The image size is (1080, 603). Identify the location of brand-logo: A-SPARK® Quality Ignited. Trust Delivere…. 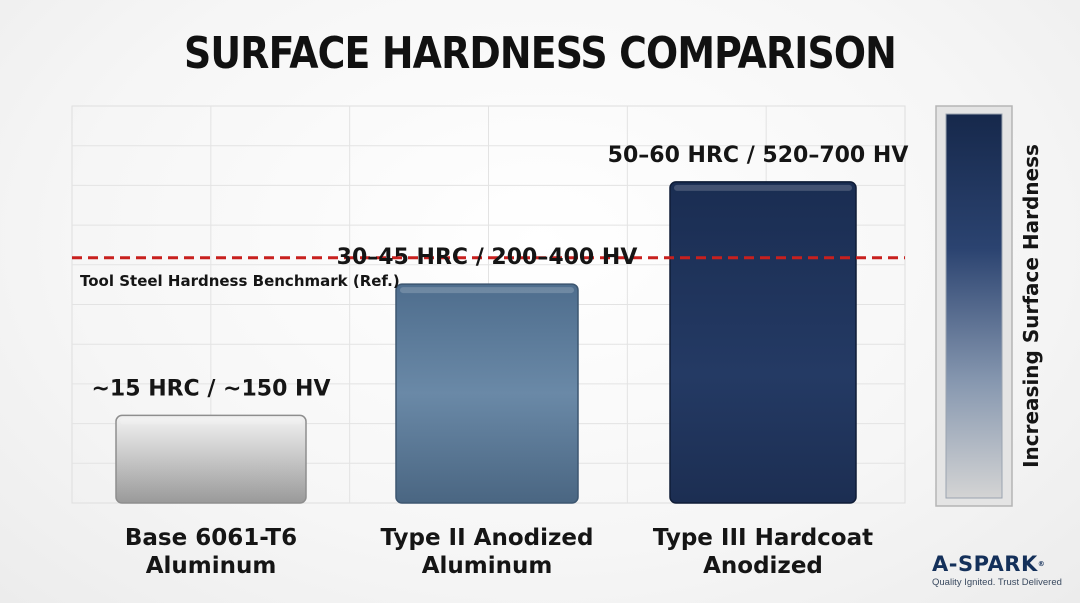
(1002, 570).